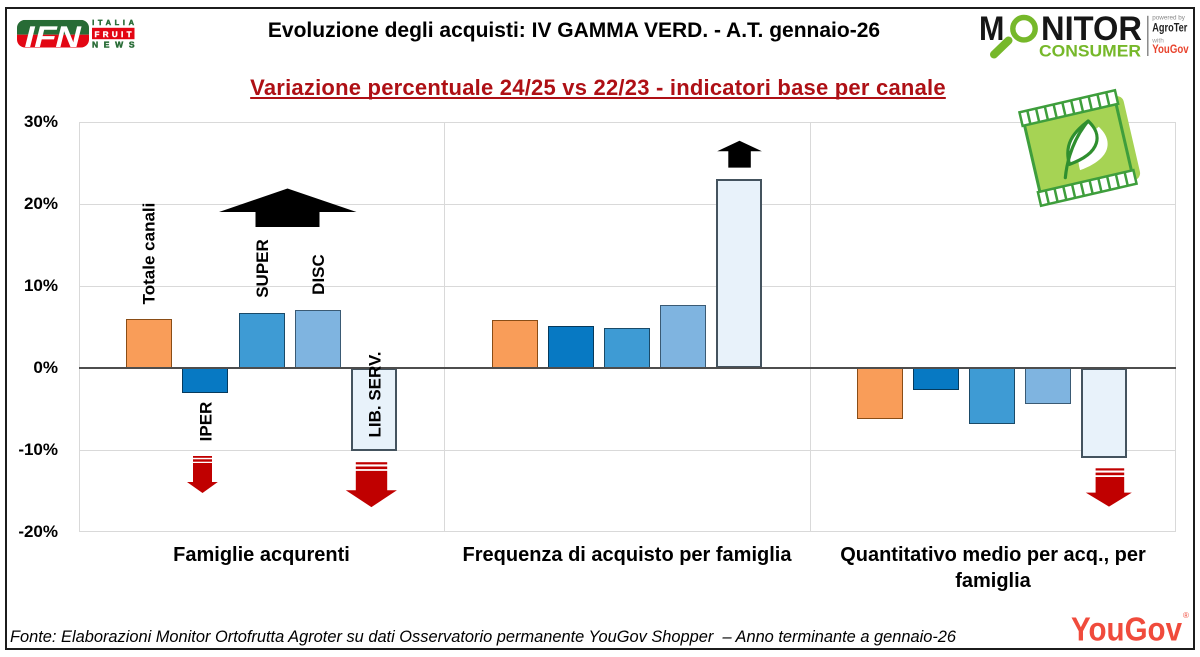 The image size is (1200, 657). What do you see at coordinates (113, 45) in the screenshot?
I see `svg-text: NEWS` at bounding box center [113, 45].